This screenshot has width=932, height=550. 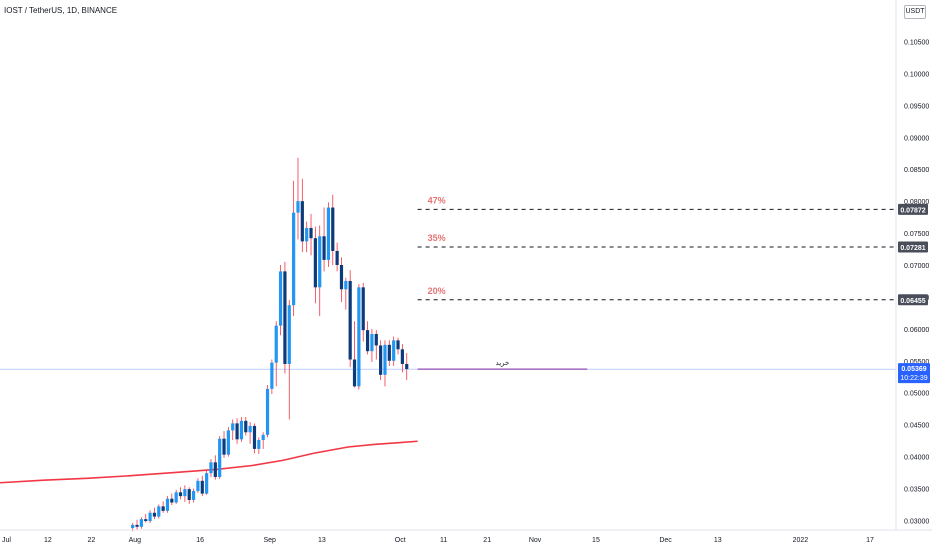 I want to click on target-percent-label: 35%, so click(x=437, y=238).